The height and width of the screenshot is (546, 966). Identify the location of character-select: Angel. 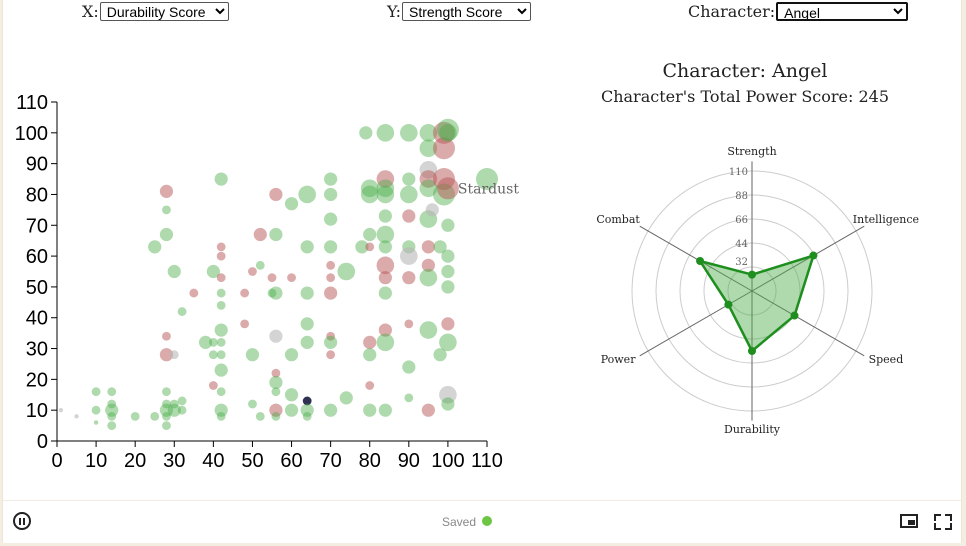
(842, 11).